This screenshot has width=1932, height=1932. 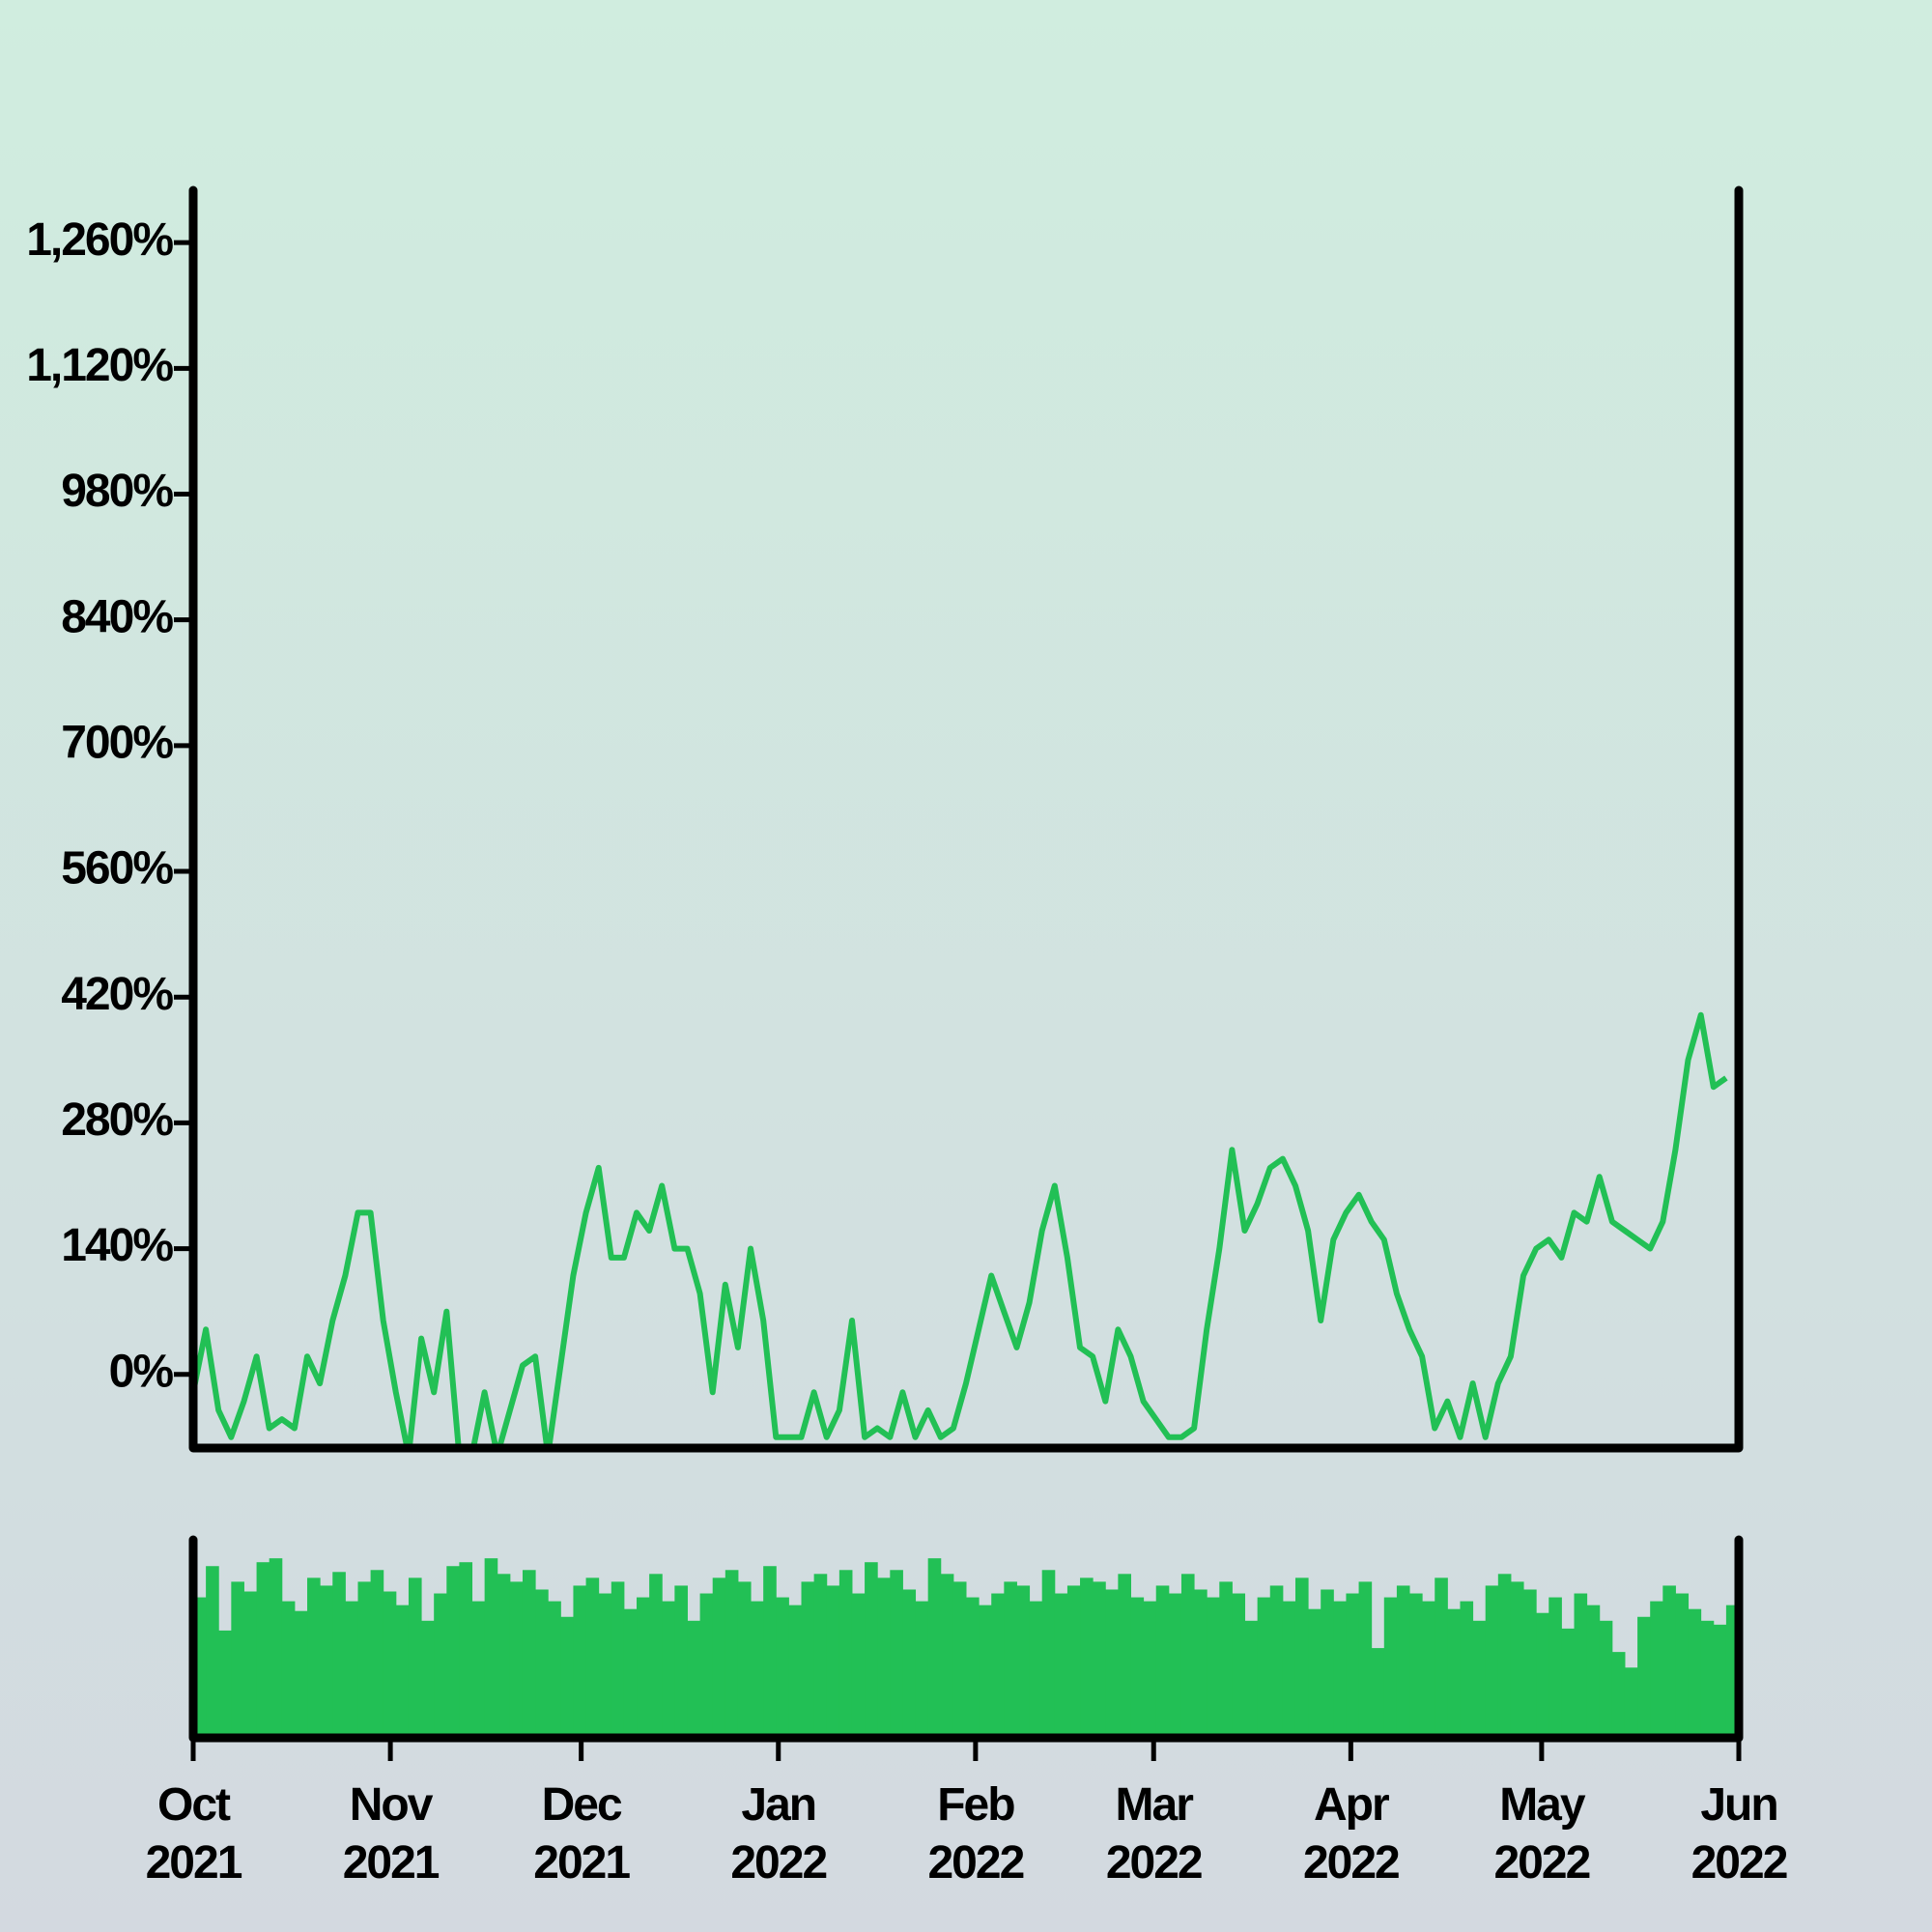 I want to click on y-tick-label: 1,260%, so click(x=99, y=240).